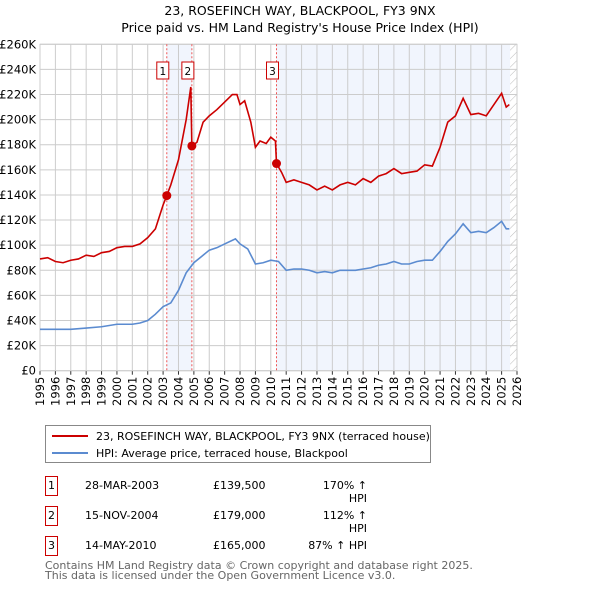 This screenshot has width=600, height=590. I want to click on sale-hpi-change: 170% ↑ HPI, so click(344, 492).